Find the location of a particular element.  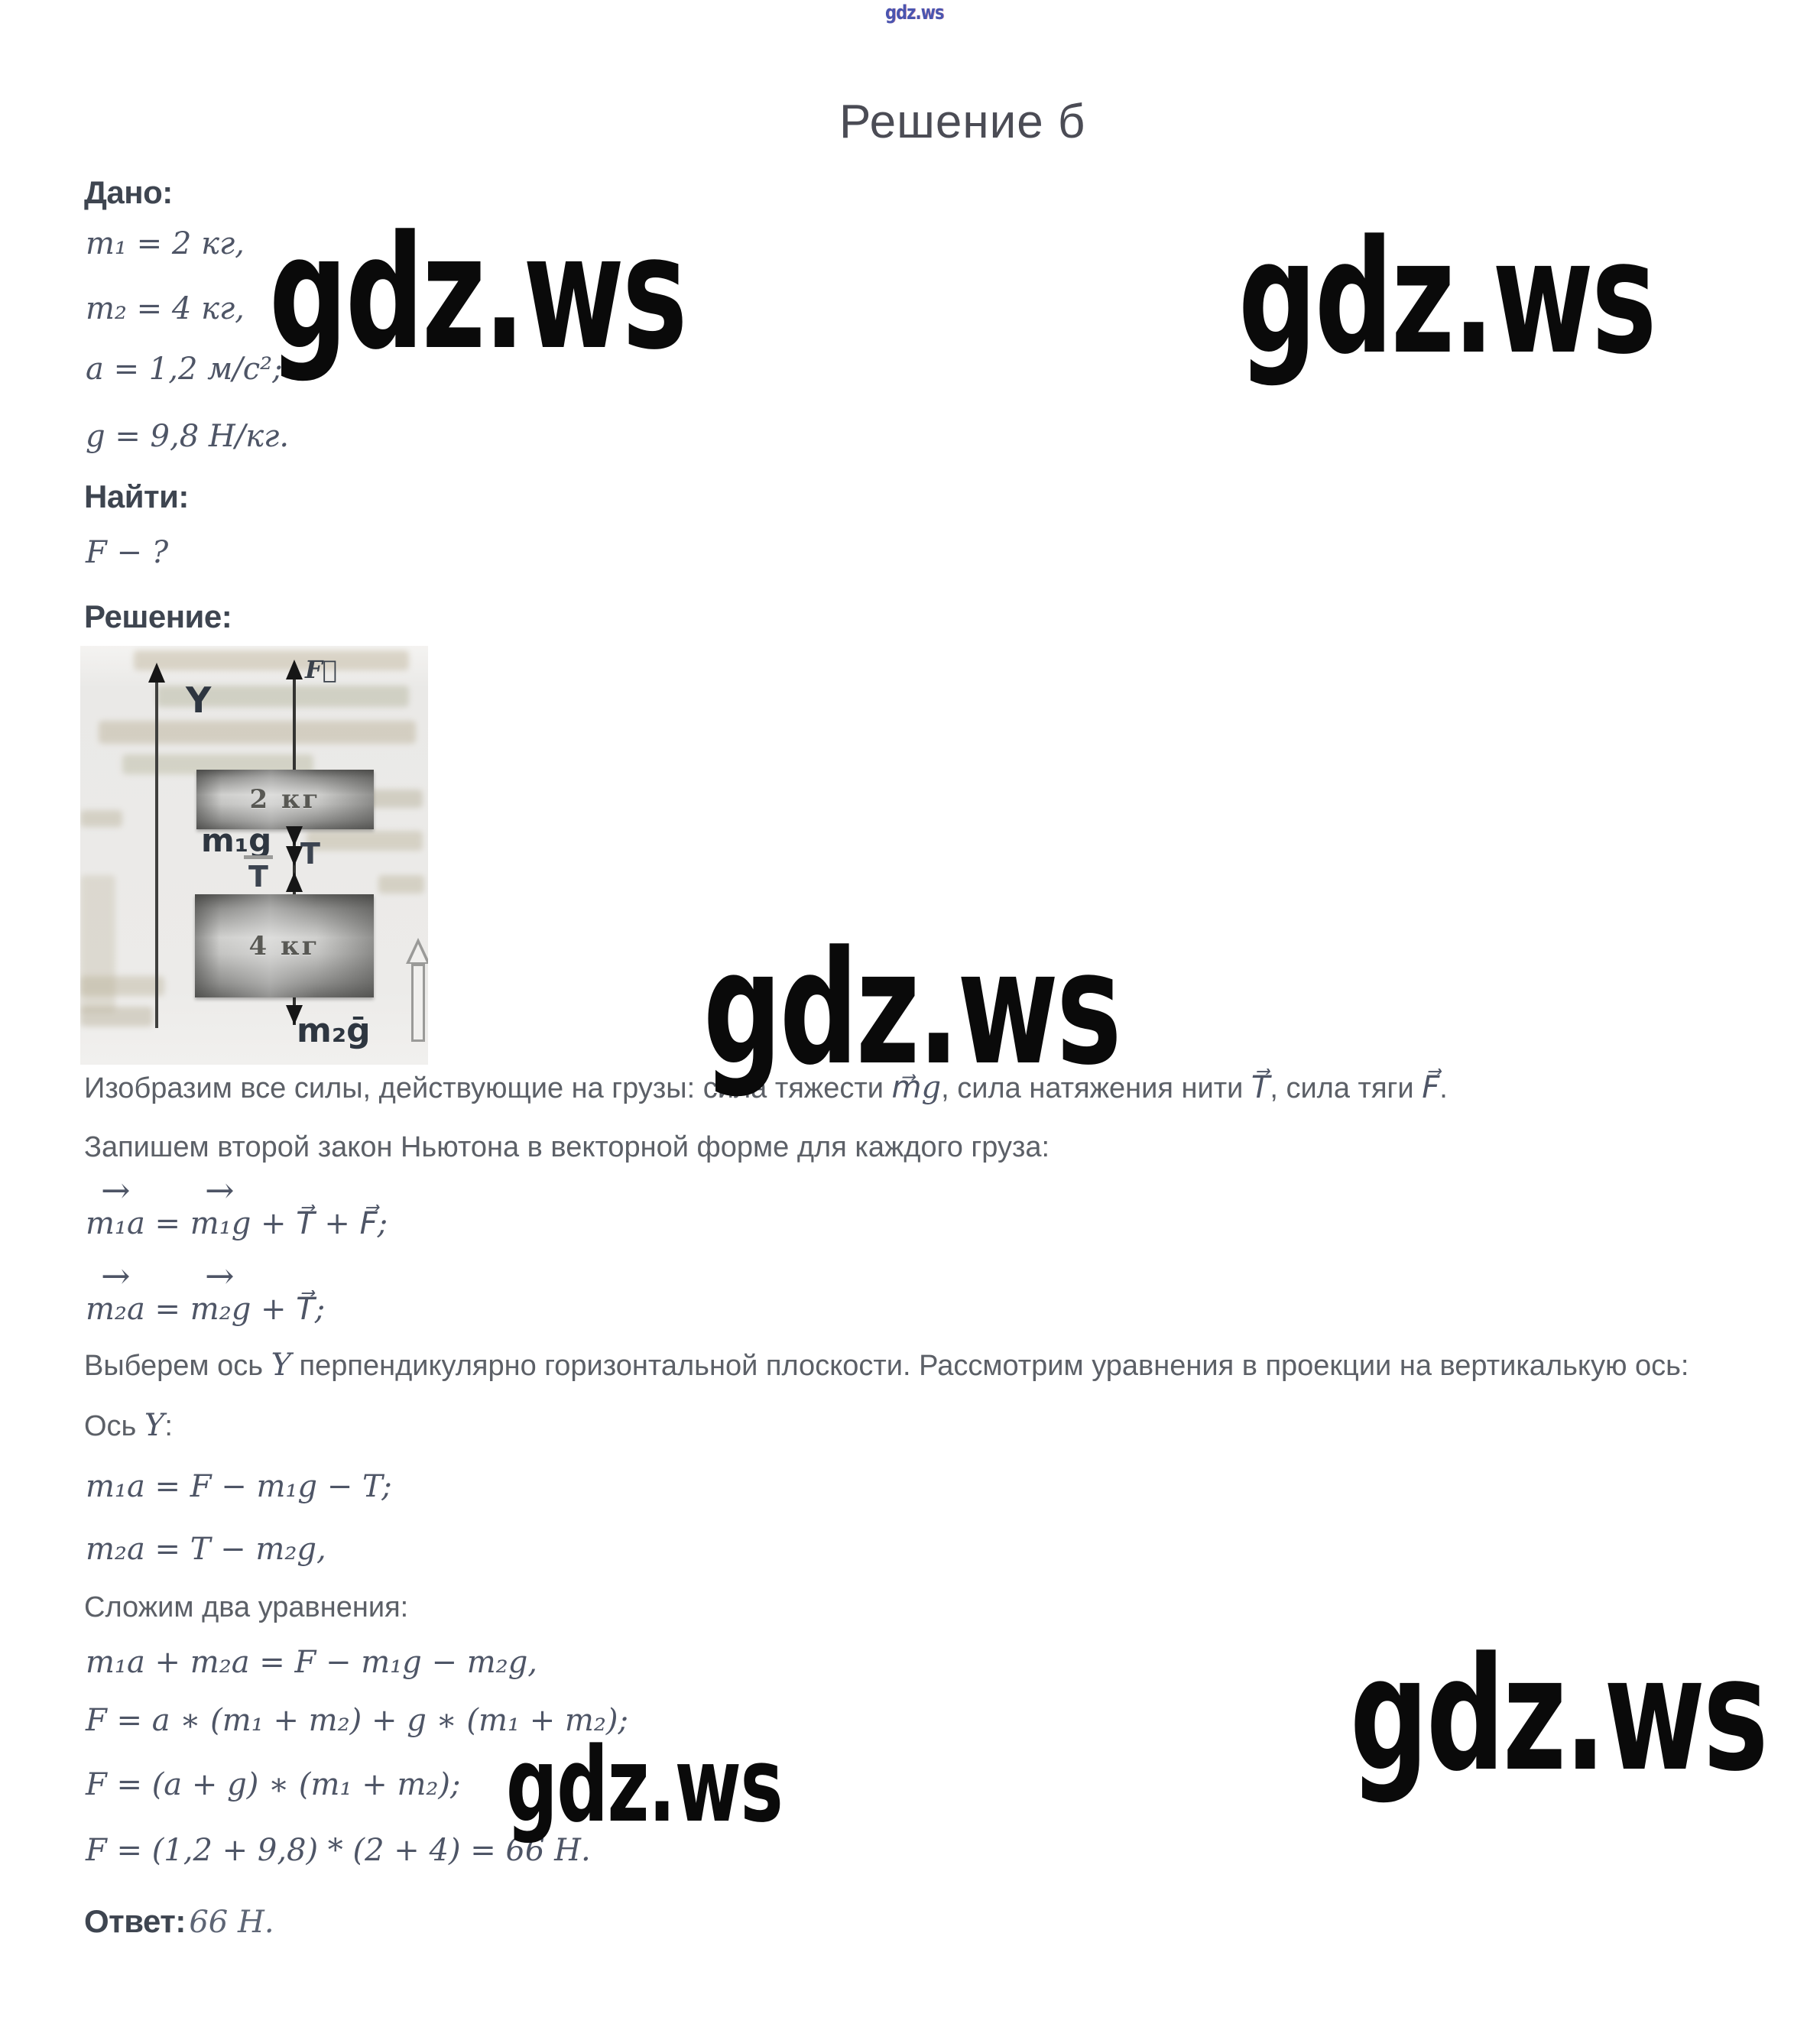

tension-lower-arrowhead-icon is located at coordinates (294, 882).